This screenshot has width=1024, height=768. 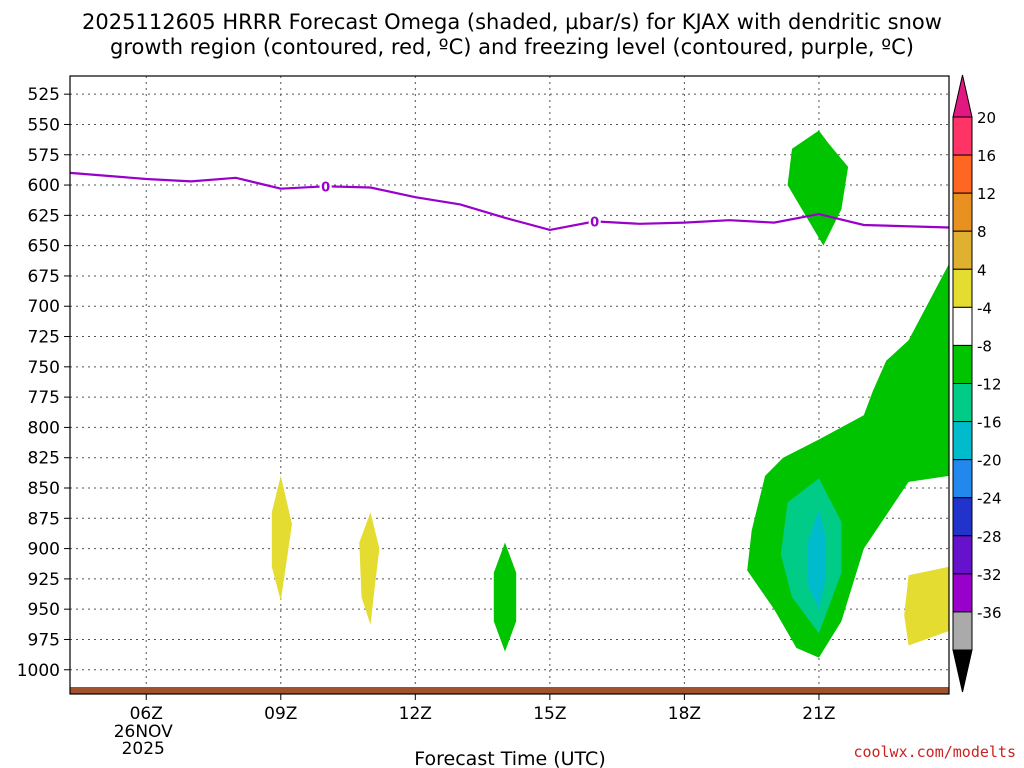 I want to click on x-tick-label: 06Z, so click(x=146, y=714).